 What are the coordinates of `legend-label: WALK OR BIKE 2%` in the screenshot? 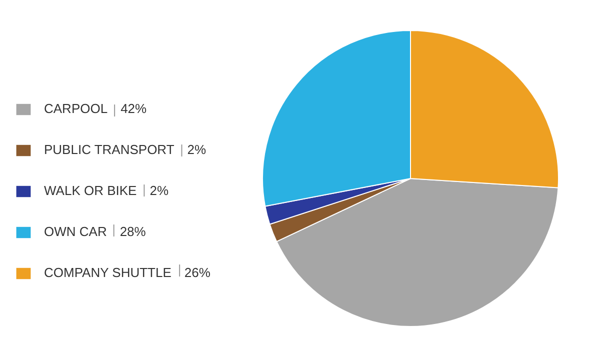 It's located at (106, 190).